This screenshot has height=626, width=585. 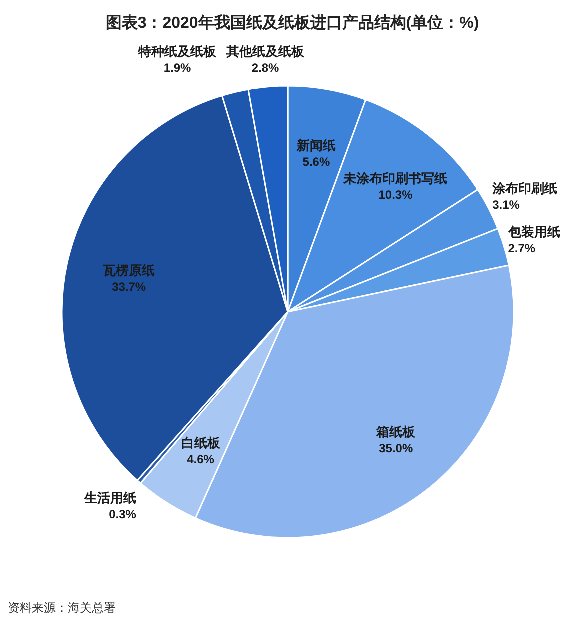 I want to click on slice-label: 特种纸及纸板 1.9%, so click(x=177, y=59).